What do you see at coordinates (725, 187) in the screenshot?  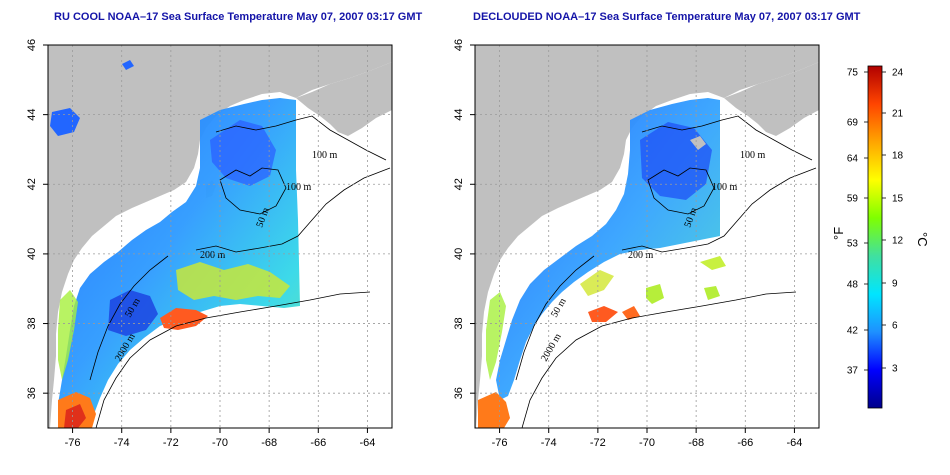 I see `right-contour-label-2: 100 m` at bounding box center [725, 187].